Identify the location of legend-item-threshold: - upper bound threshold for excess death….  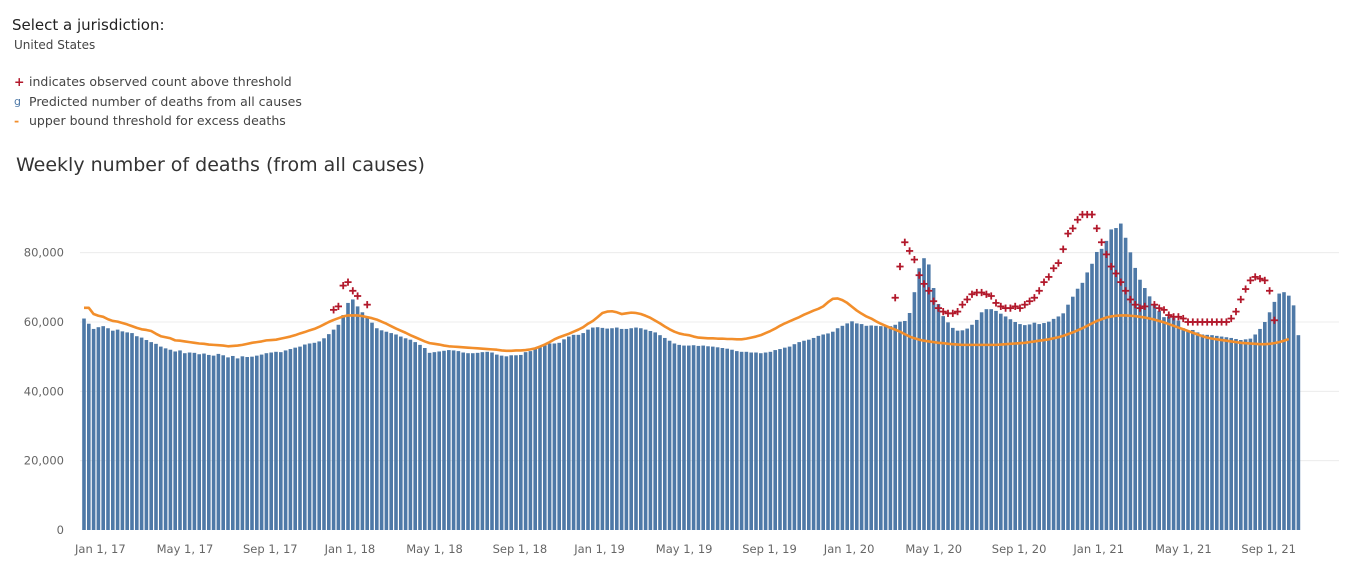
(158, 121).